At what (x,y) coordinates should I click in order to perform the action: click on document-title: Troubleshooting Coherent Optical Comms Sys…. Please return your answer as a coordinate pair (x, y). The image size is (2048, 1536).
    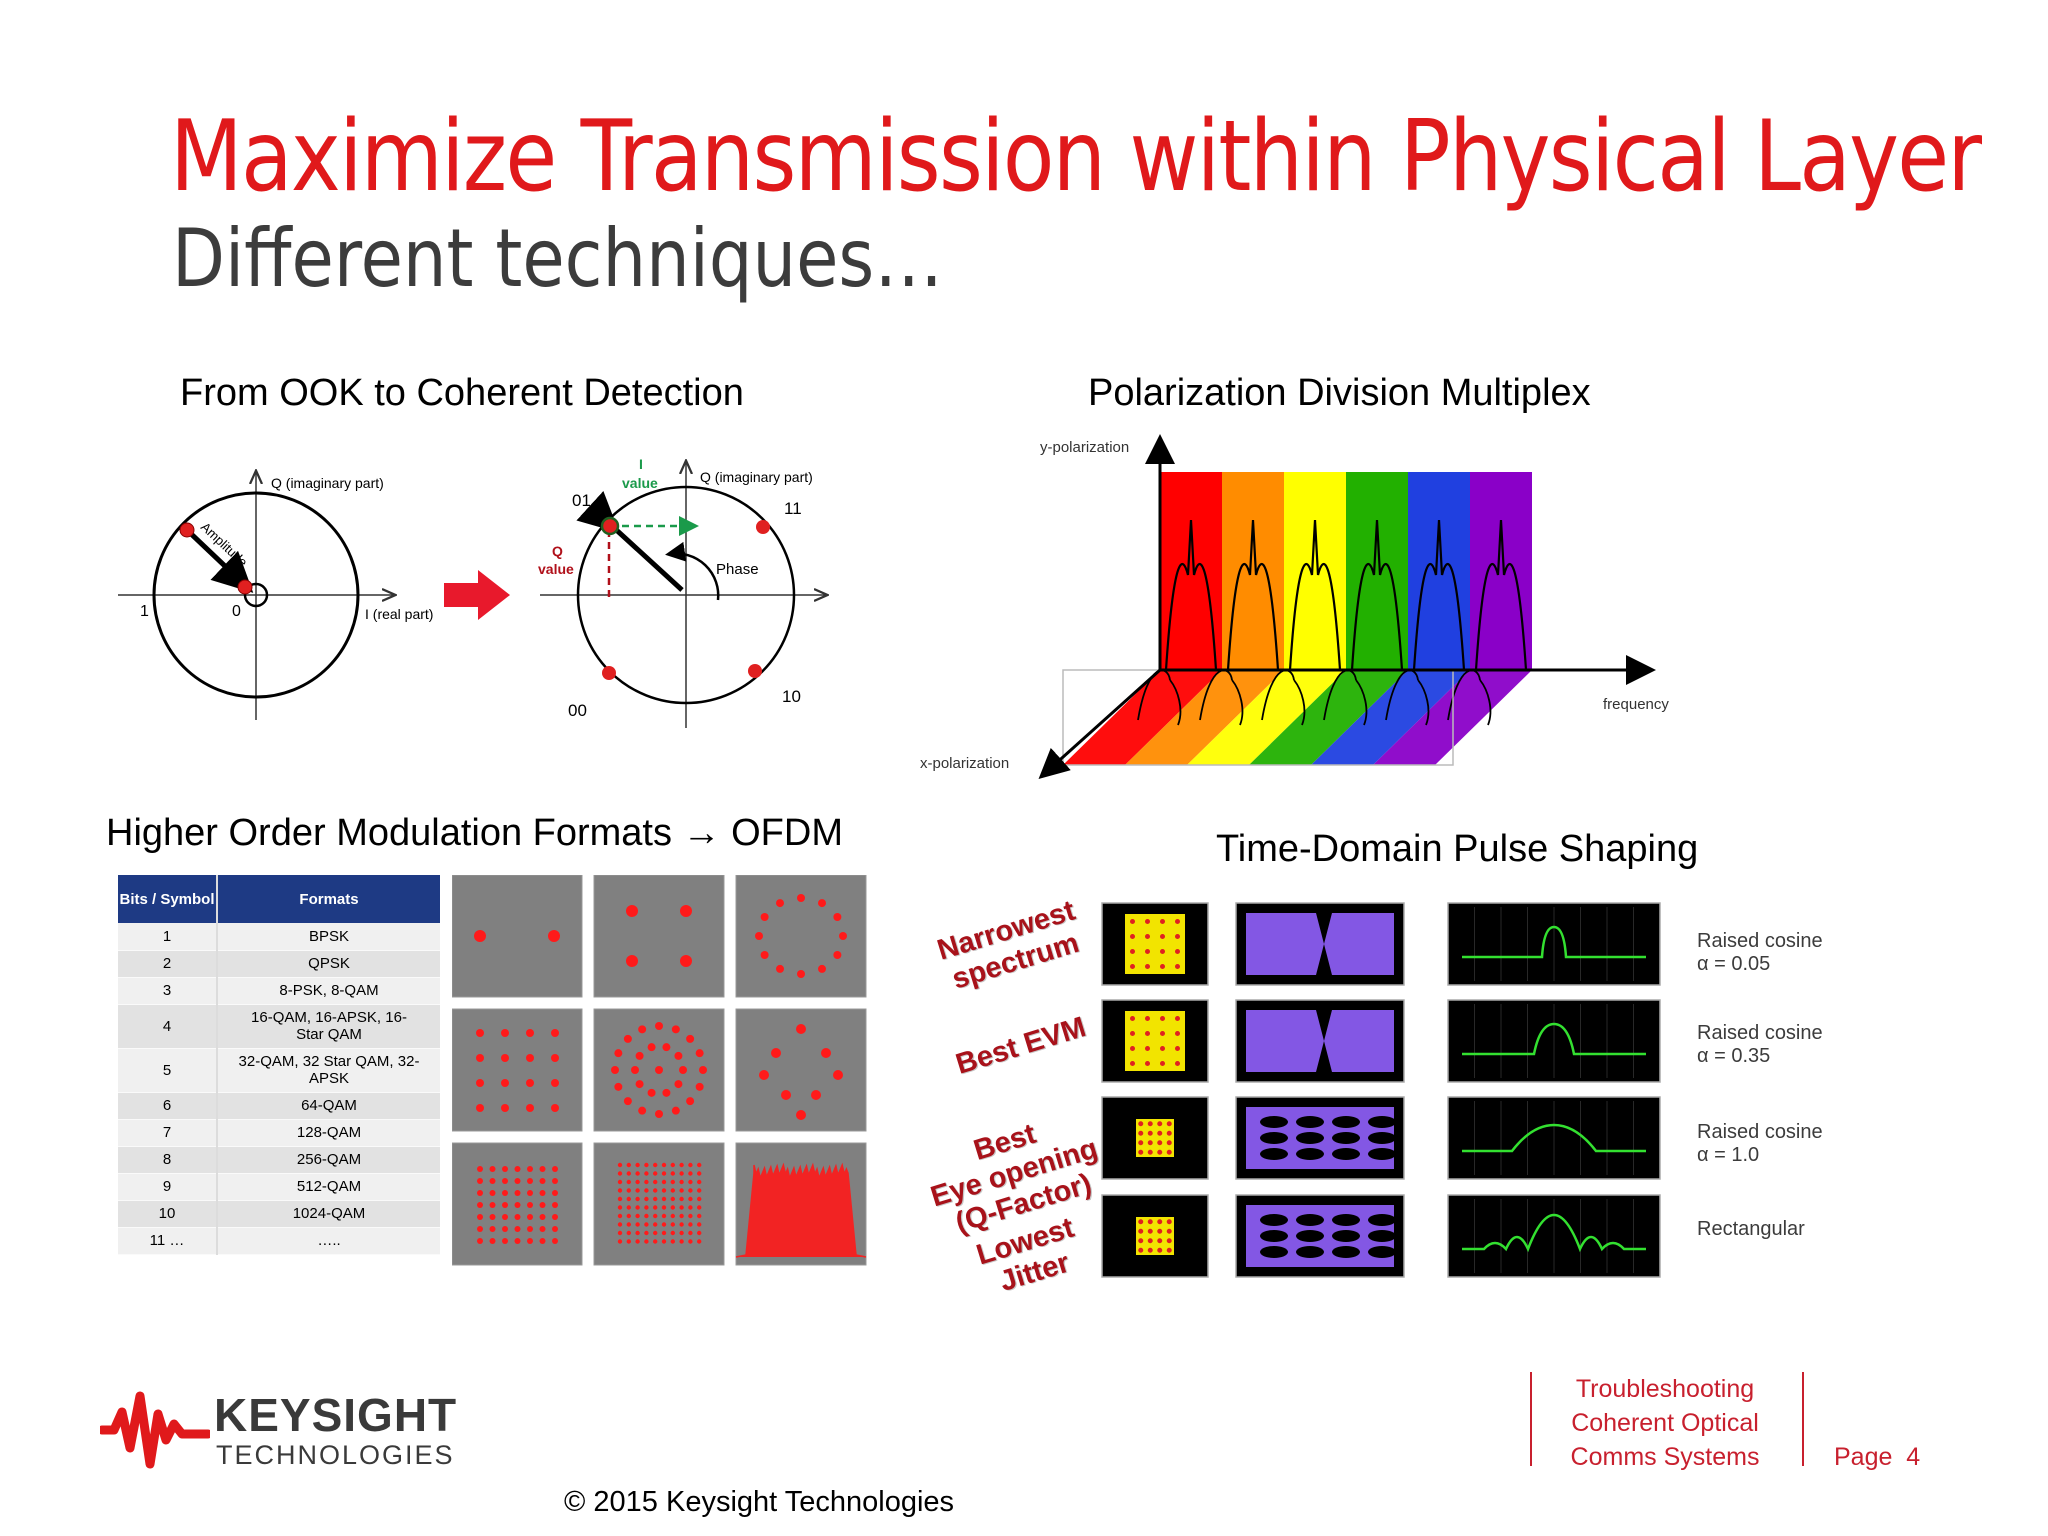
    Looking at the image, I should click on (1665, 1423).